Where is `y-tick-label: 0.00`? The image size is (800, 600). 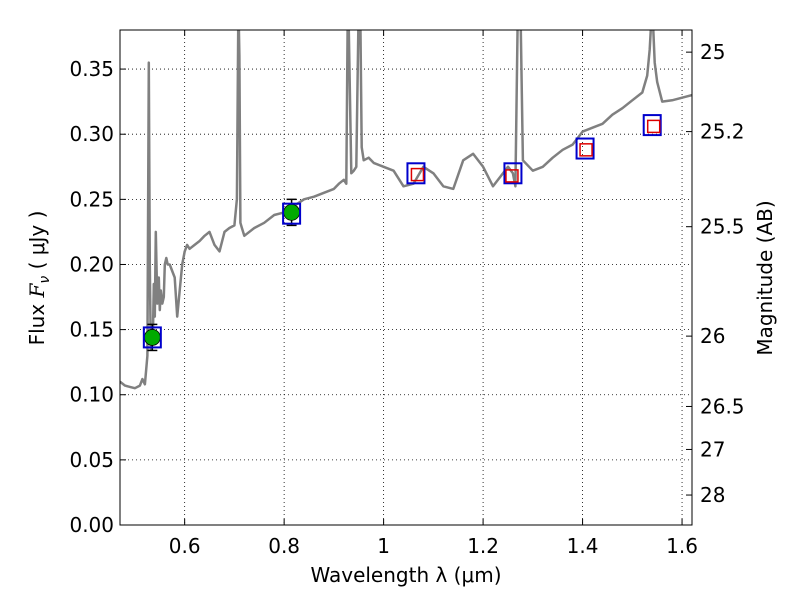 y-tick-label: 0.00 is located at coordinates (91, 525).